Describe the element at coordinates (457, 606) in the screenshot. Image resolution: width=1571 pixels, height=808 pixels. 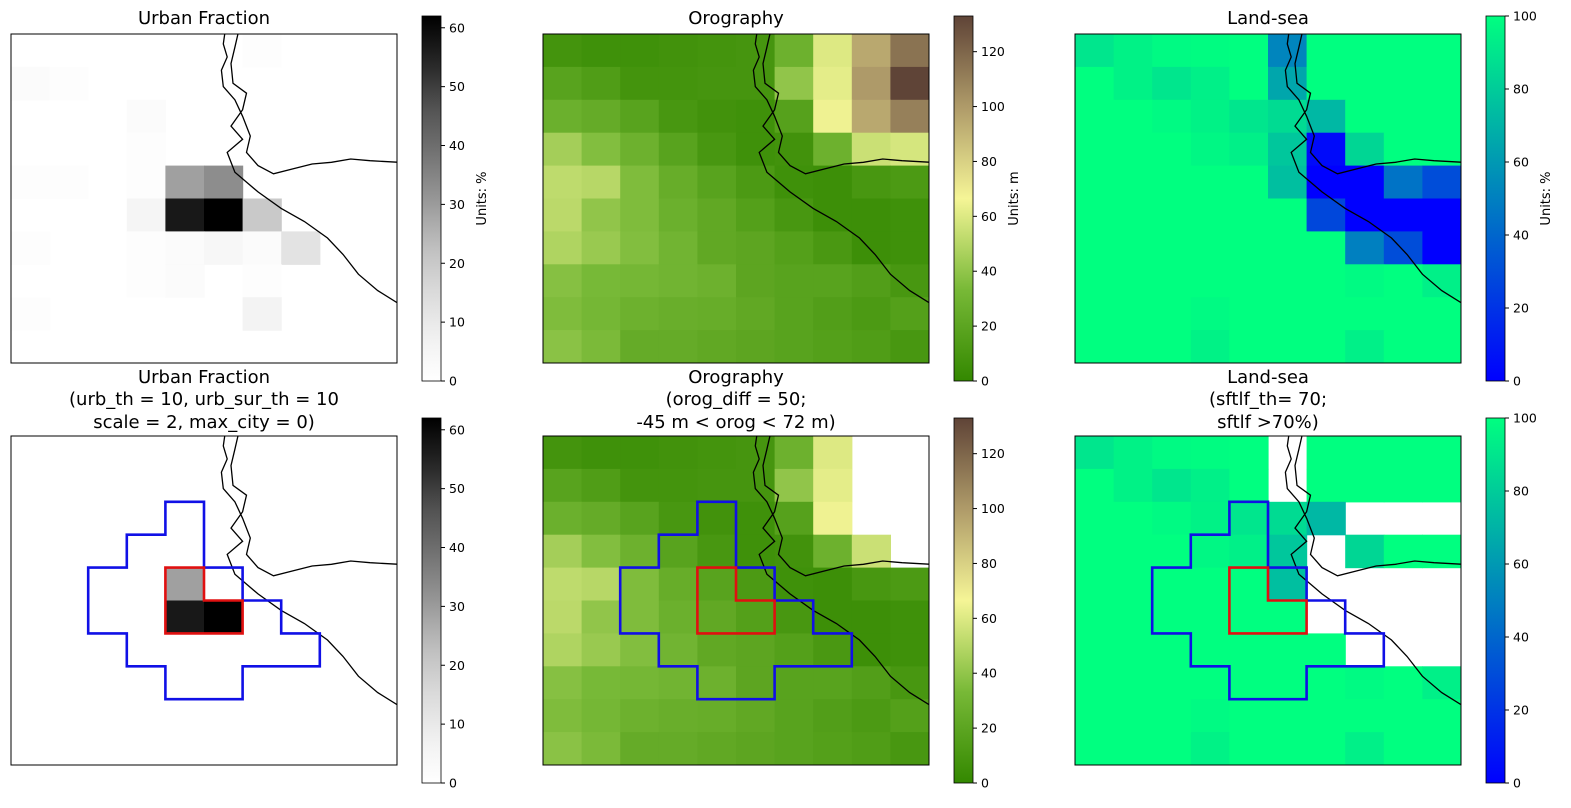
I see `colorbar-tick-label: 30` at that location.